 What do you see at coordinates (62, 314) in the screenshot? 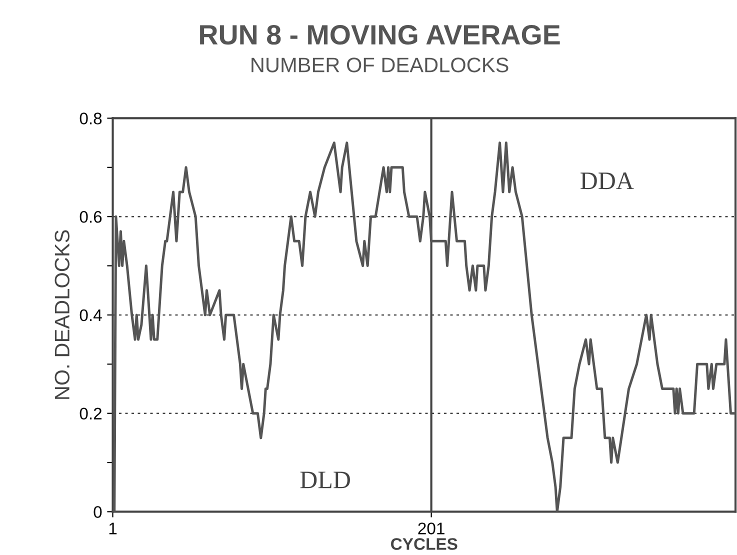
I see `y-axis-title: NO. DEADLOCKS` at bounding box center [62, 314].